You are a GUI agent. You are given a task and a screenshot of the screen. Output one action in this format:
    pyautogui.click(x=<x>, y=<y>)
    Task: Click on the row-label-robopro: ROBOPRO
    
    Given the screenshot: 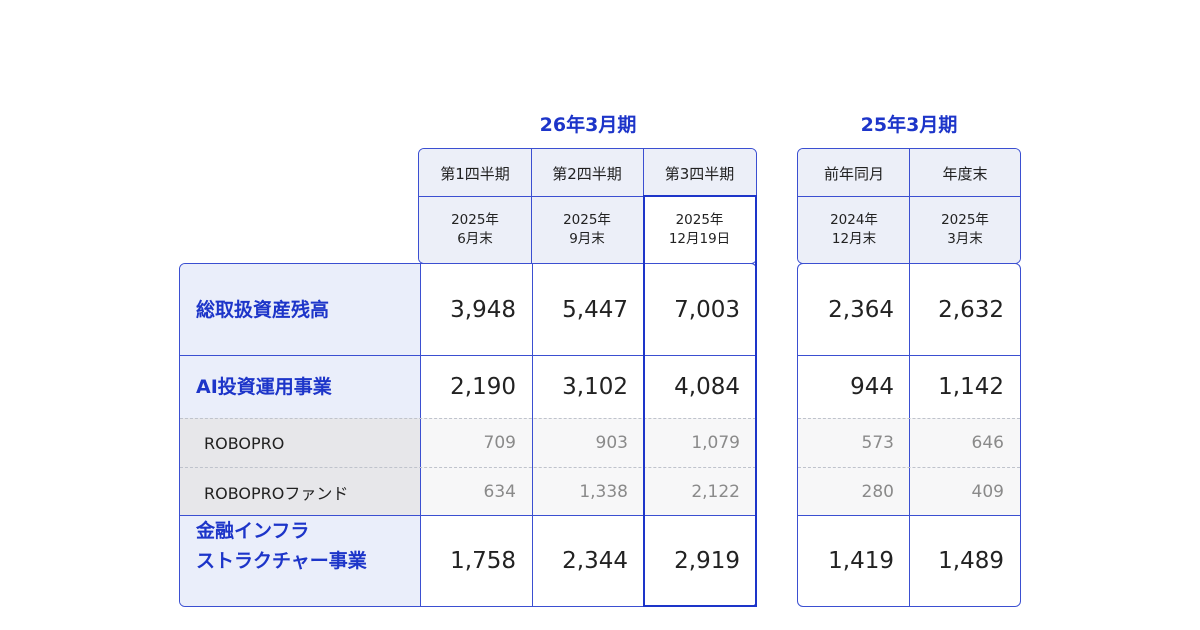 What is the action you would take?
    pyautogui.click(x=300, y=443)
    